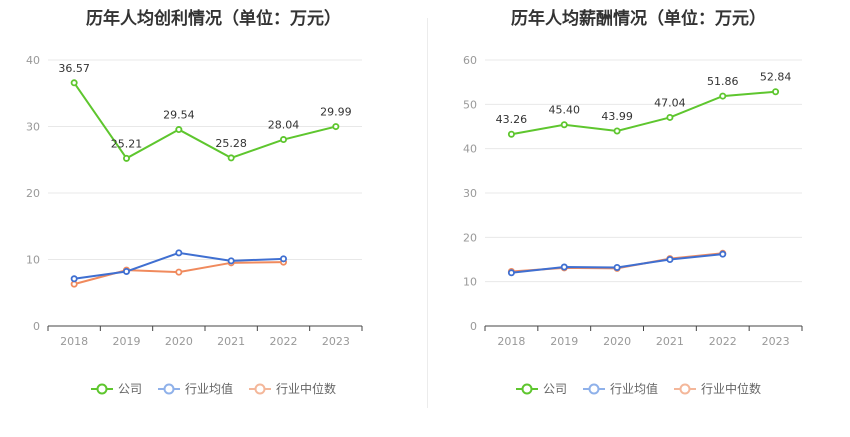 This screenshot has width=850, height=437. Describe the element at coordinates (638, 19) in the screenshot. I see `chart-title: 历年人均薪酬情况（单位：万元）` at that location.